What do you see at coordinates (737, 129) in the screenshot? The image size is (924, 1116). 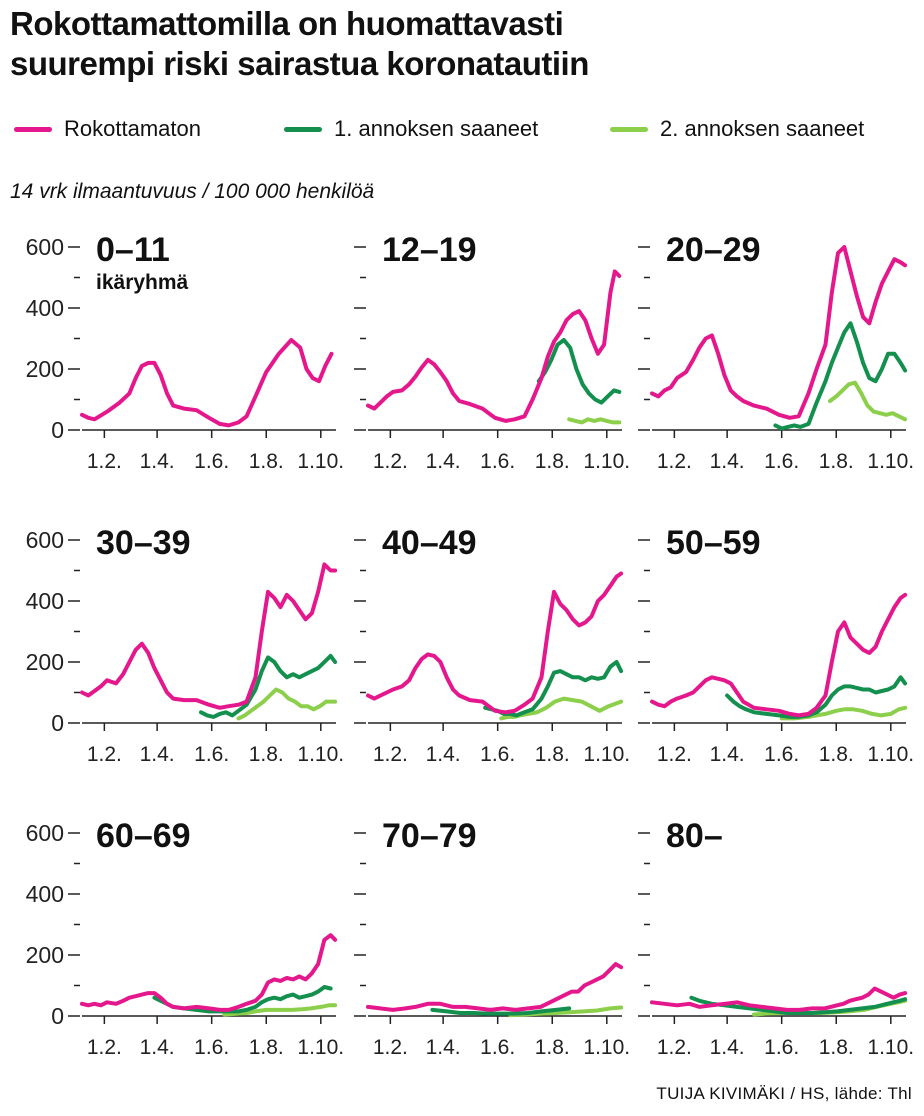 I see `legend-item-dose2: 2. annoksen saaneet` at bounding box center [737, 129].